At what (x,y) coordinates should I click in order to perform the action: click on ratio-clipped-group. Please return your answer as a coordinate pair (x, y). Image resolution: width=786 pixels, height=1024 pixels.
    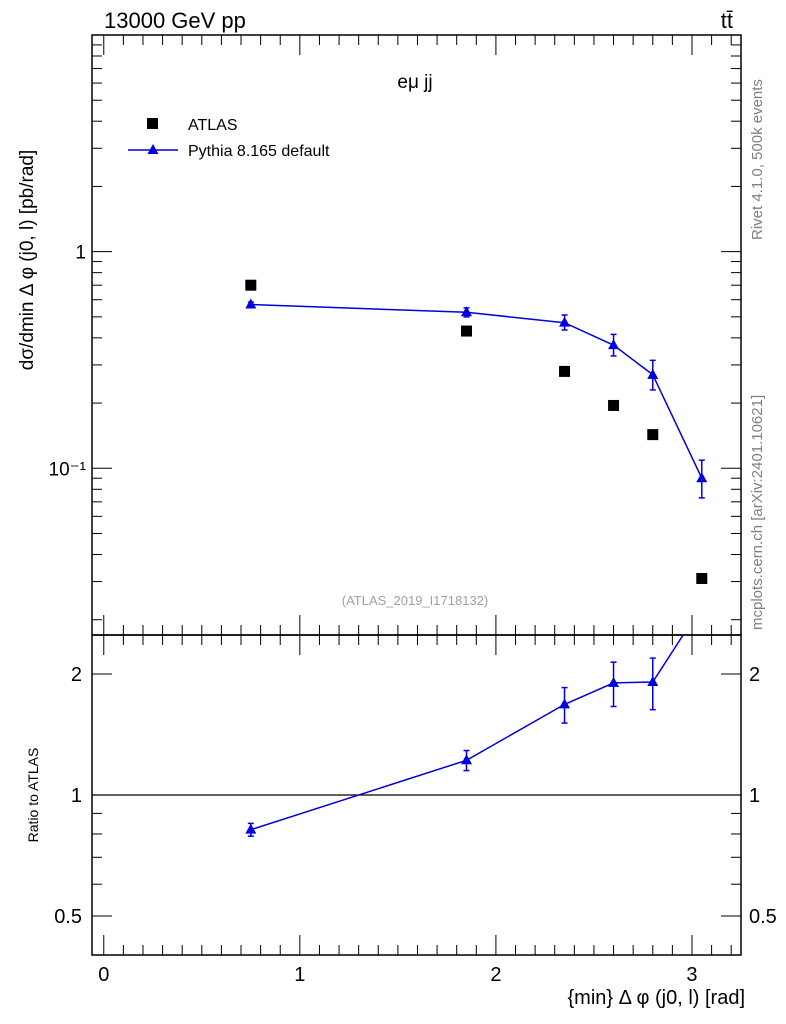
    Looking at the image, I should click on (465, 736).